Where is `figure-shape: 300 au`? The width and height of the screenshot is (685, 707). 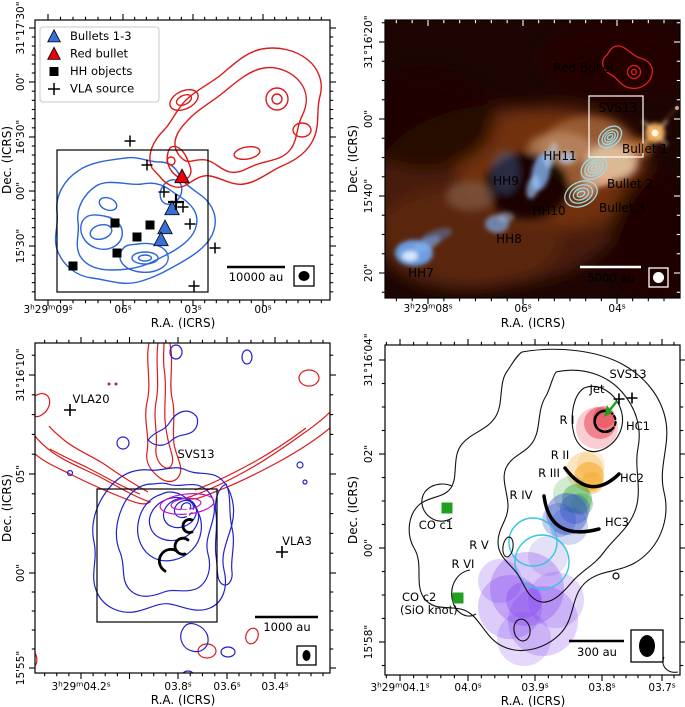 figure-shape: 300 au is located at coordinates (597, 652).